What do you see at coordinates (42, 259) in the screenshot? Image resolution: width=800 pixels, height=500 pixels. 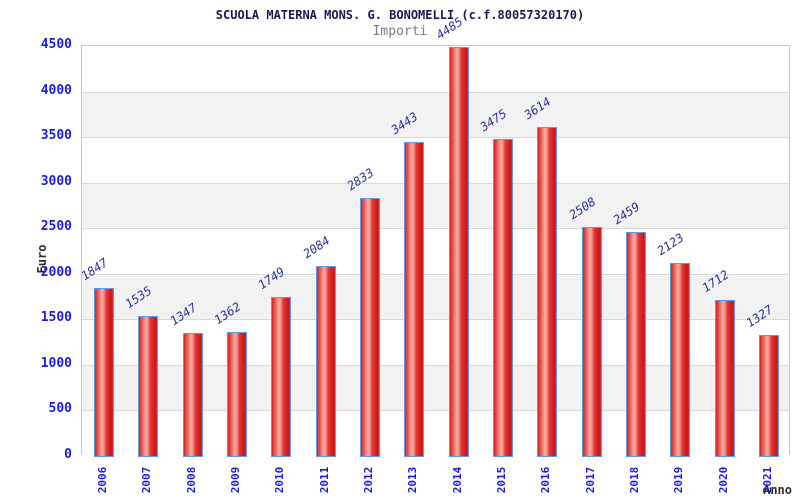 I see `y-axis-title: Euro` at bounding box center [42, 259].